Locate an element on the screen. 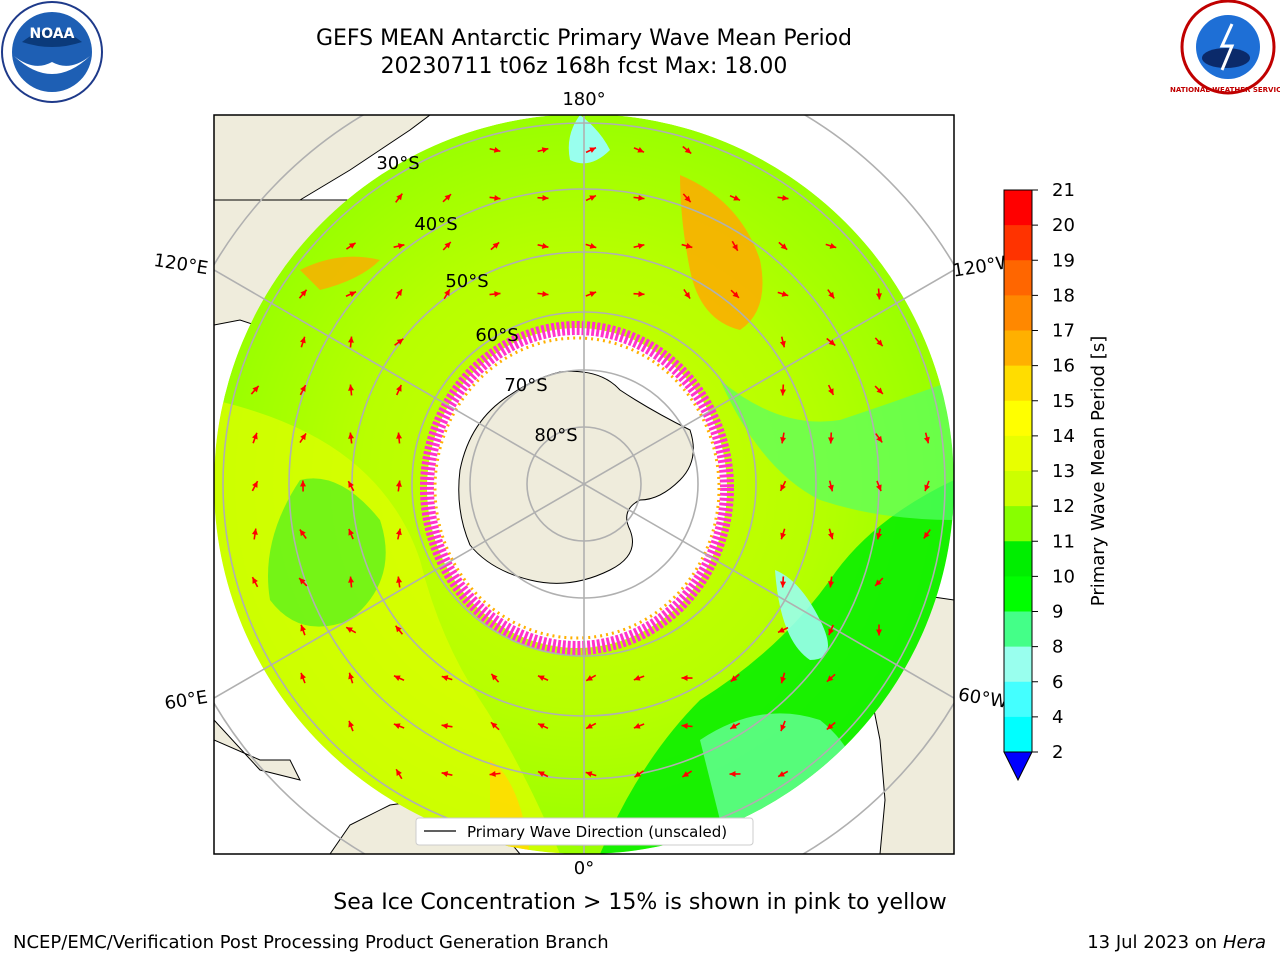 The image size is (1280, 960). colorbar-tick-label: 20 is located at coordinates (1063, 225).